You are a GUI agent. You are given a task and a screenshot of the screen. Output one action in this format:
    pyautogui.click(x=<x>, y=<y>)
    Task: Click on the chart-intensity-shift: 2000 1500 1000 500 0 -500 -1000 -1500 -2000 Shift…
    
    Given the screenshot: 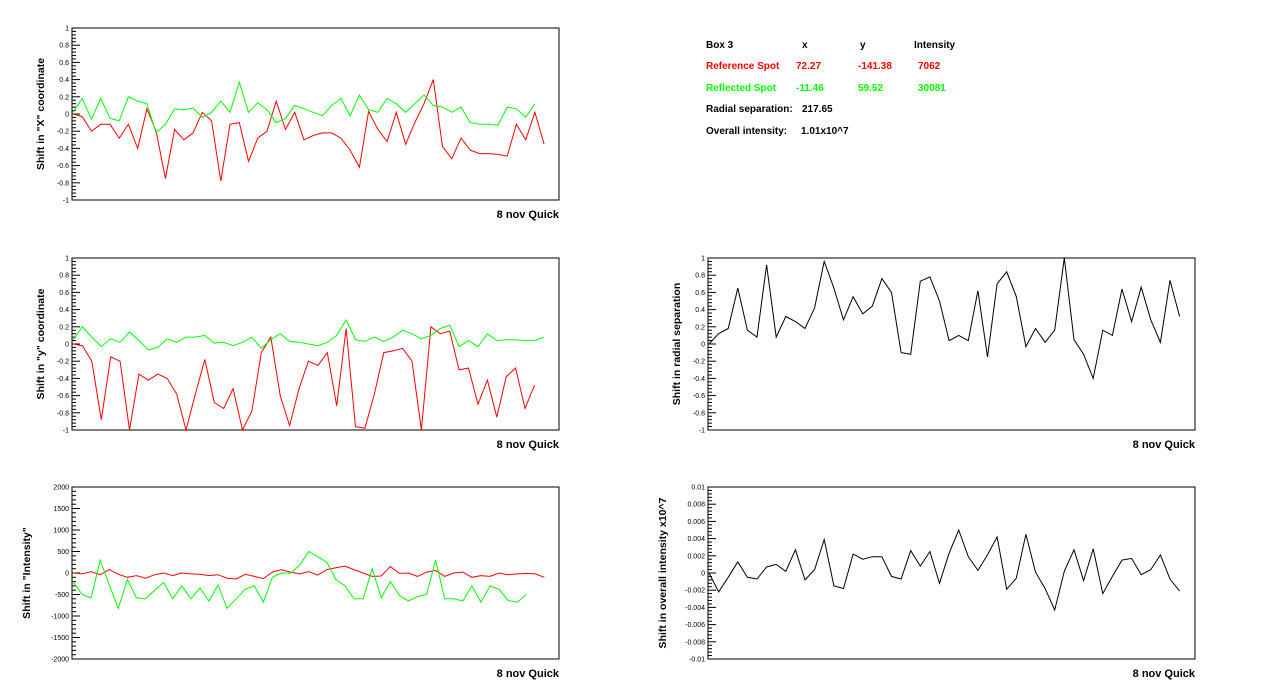 What is the action you would take?
    pyautogui.click(x=290, y=583)
    